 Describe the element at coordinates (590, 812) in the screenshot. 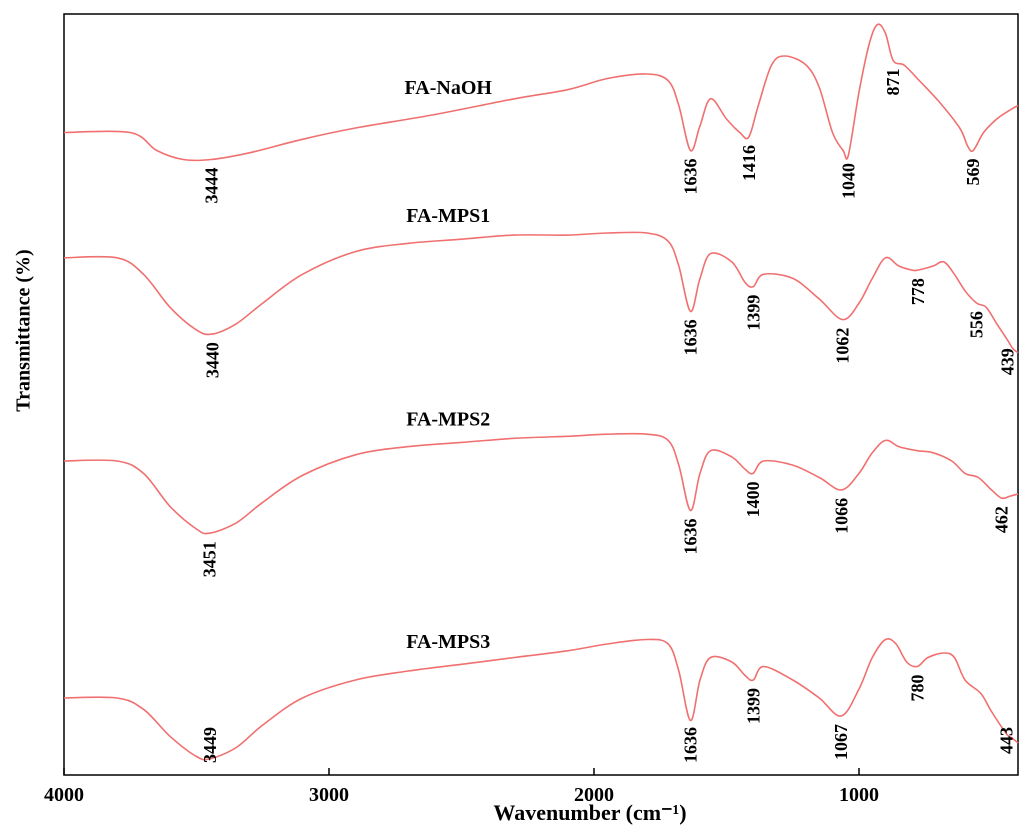

I see `x-axis-label: Wavenumber (cm⁻¹)` at that location.